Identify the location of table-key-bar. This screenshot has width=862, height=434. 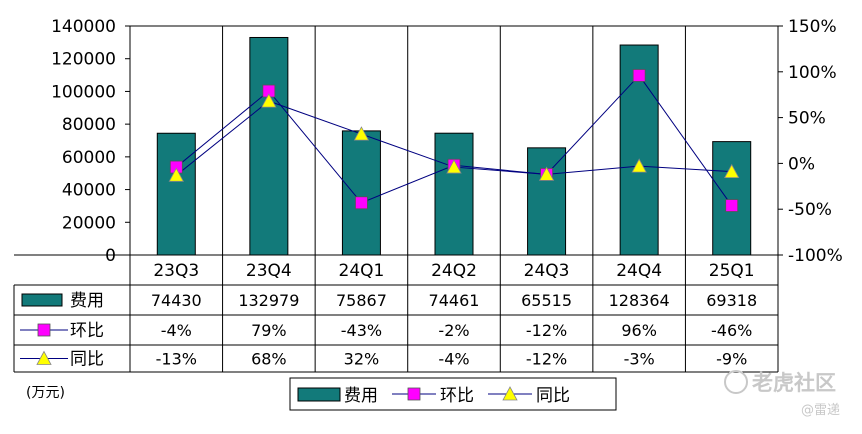
(42, 300).